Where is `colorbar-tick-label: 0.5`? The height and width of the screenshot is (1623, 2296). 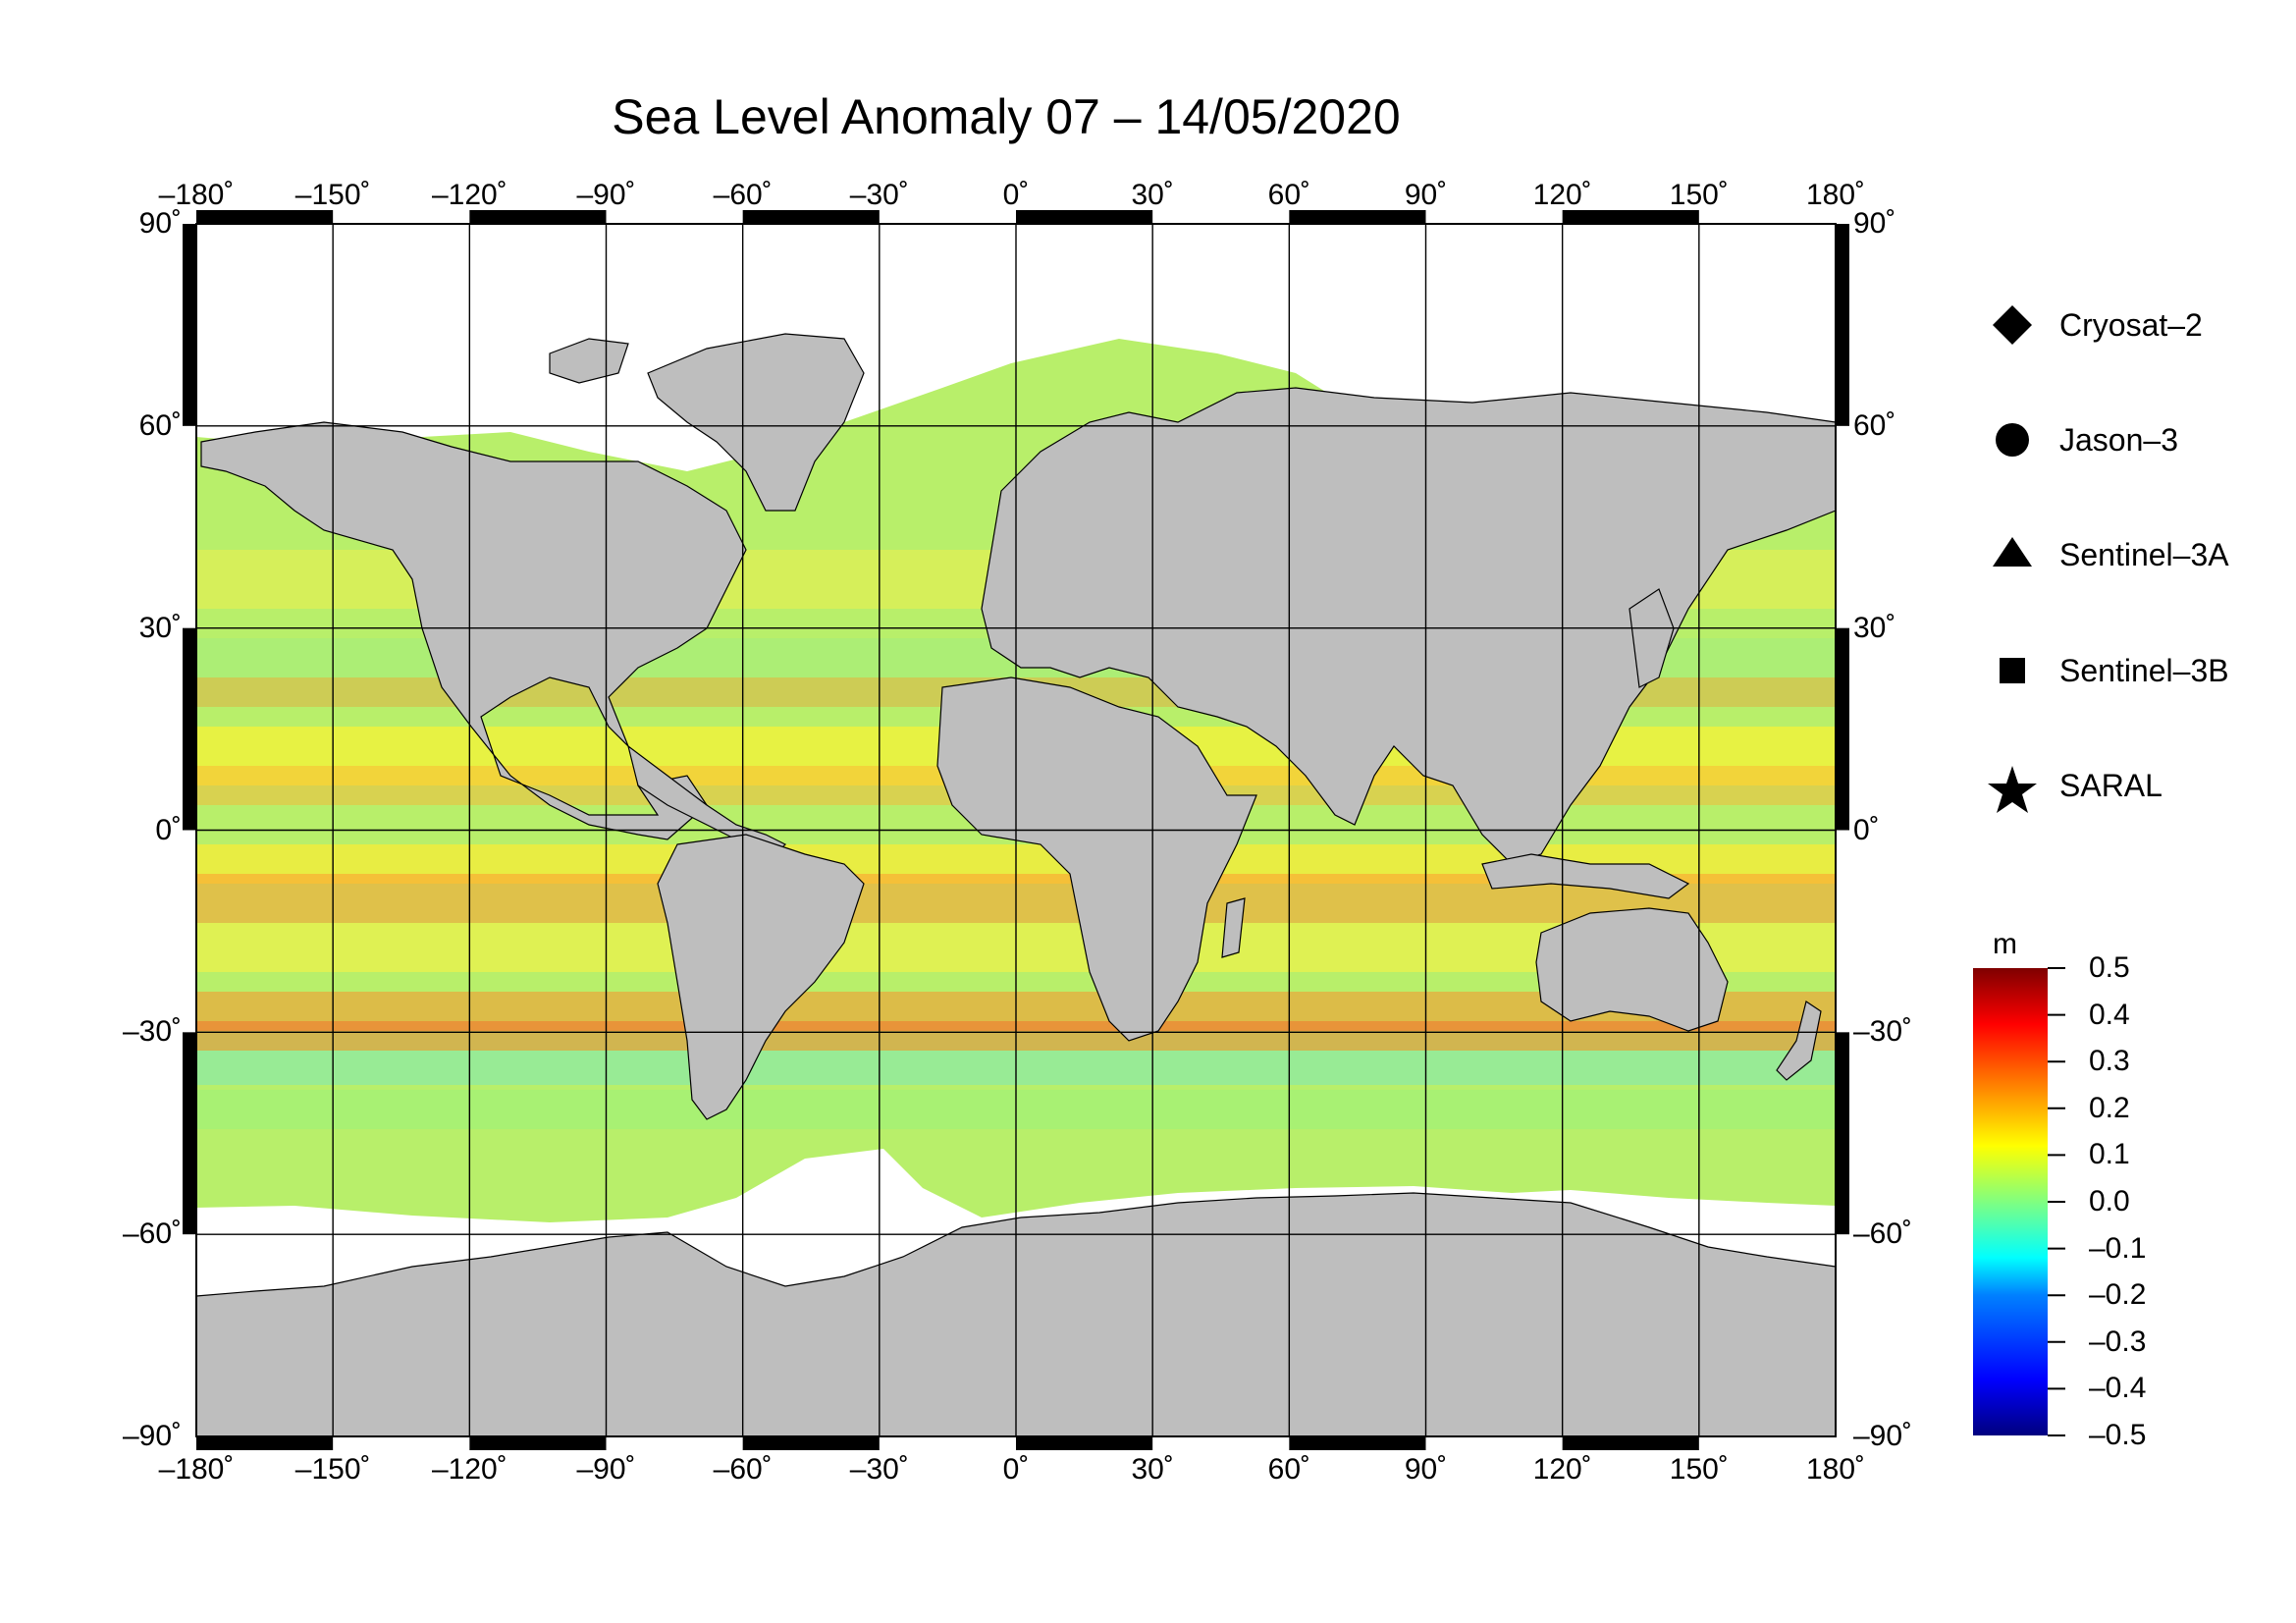 colorbar-tick-label: 0.5 is located at coordinates (2109, 967).